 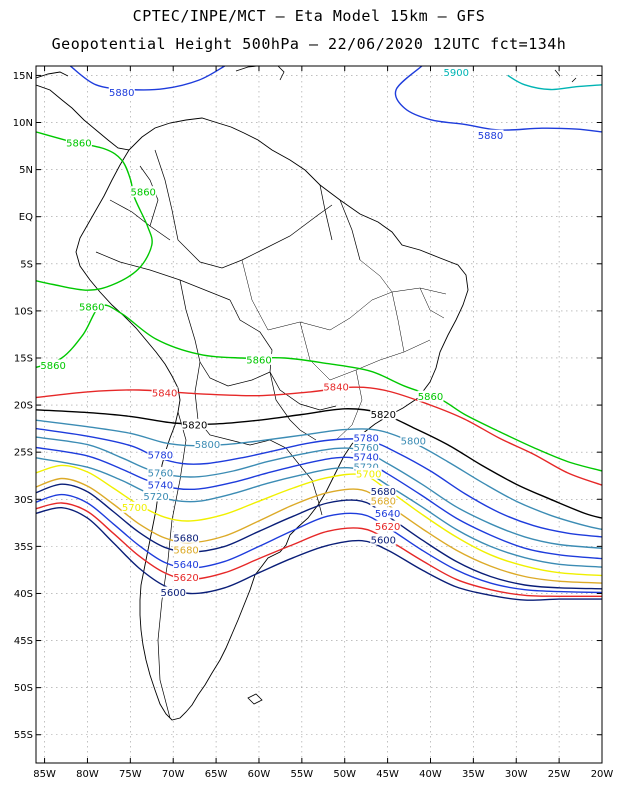 I want to click on lat-tick-label: 10S, so click(x=23, y=311).